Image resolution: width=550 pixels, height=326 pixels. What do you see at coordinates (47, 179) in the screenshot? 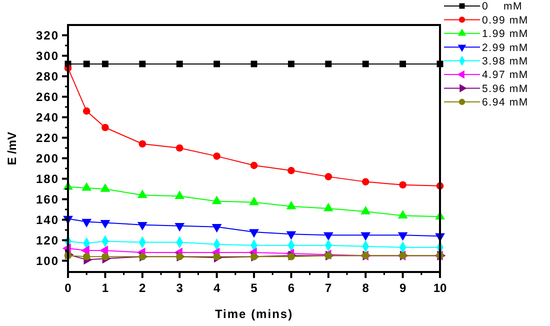
I see `y-tick-label: 180` at bounding box center [47, 179].